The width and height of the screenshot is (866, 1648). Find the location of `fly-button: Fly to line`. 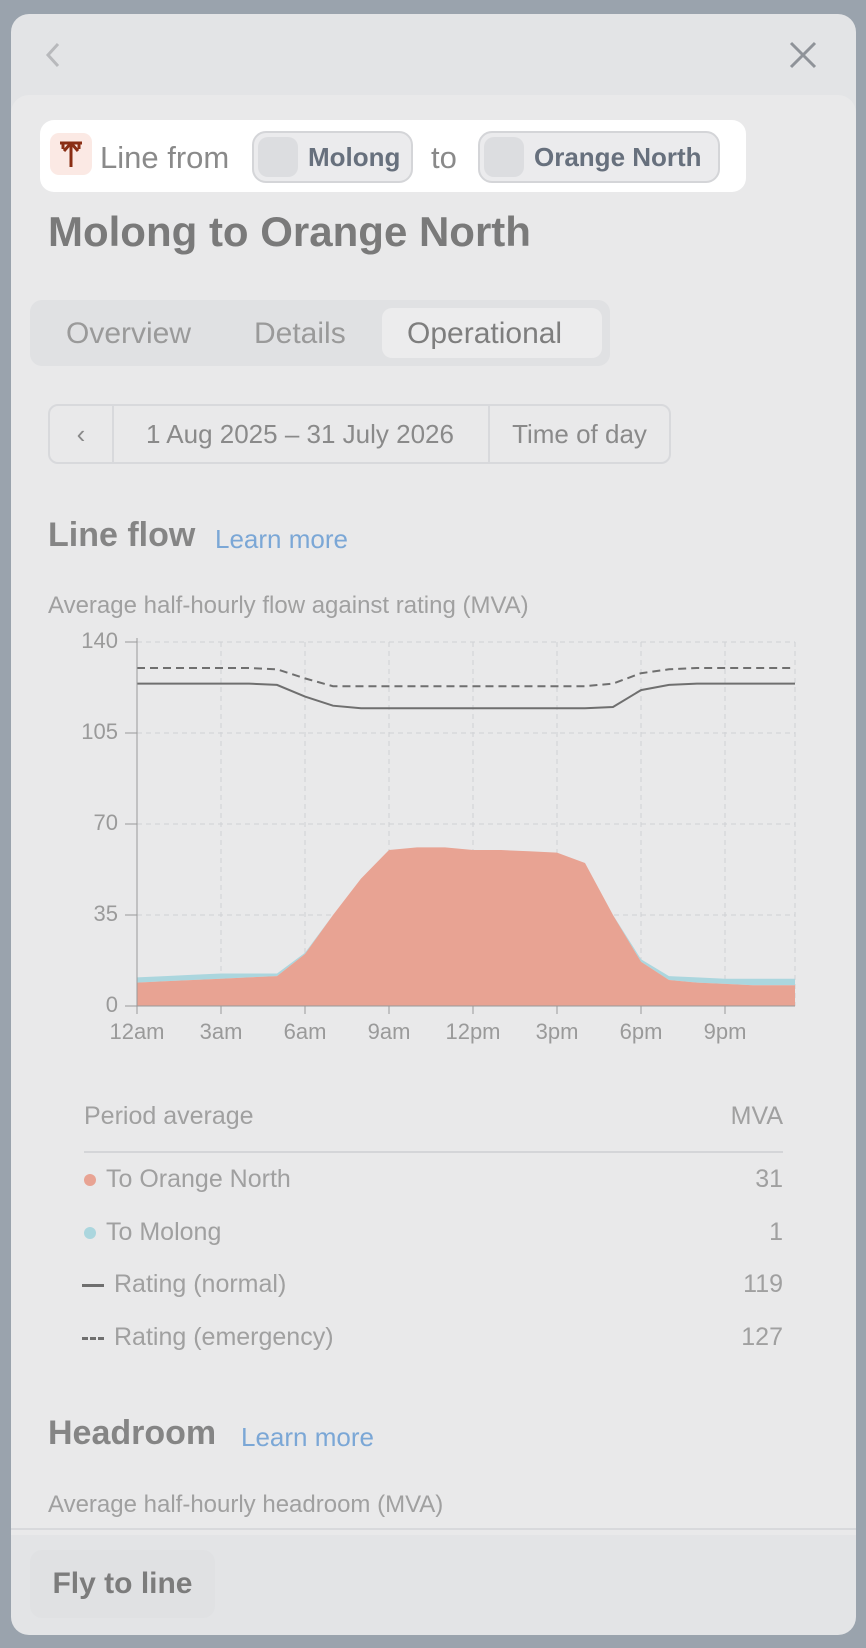

fly-button: Fly to line is located at coordinates (122, 1584).